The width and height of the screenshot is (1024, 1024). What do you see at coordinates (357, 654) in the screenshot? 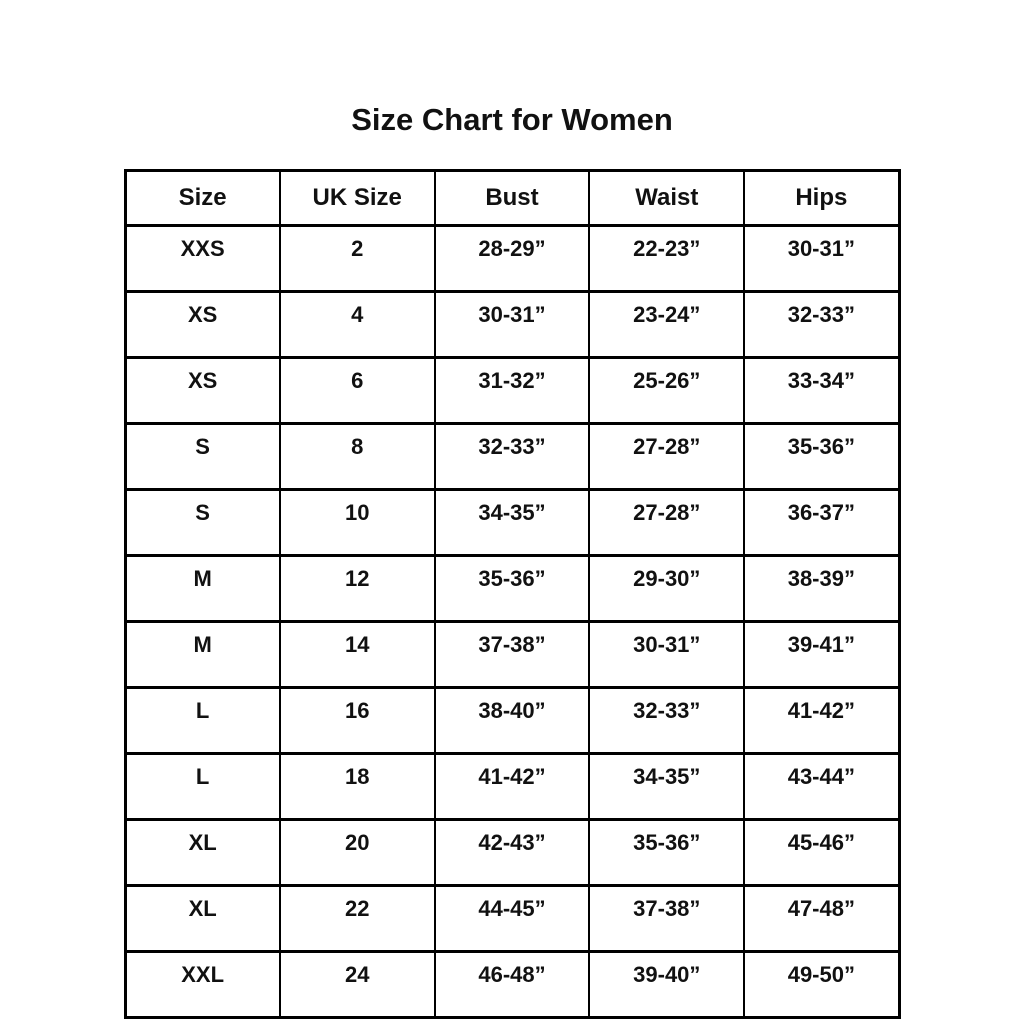
I see `uk-size-cell: 14` at bounding box center [357, 654].